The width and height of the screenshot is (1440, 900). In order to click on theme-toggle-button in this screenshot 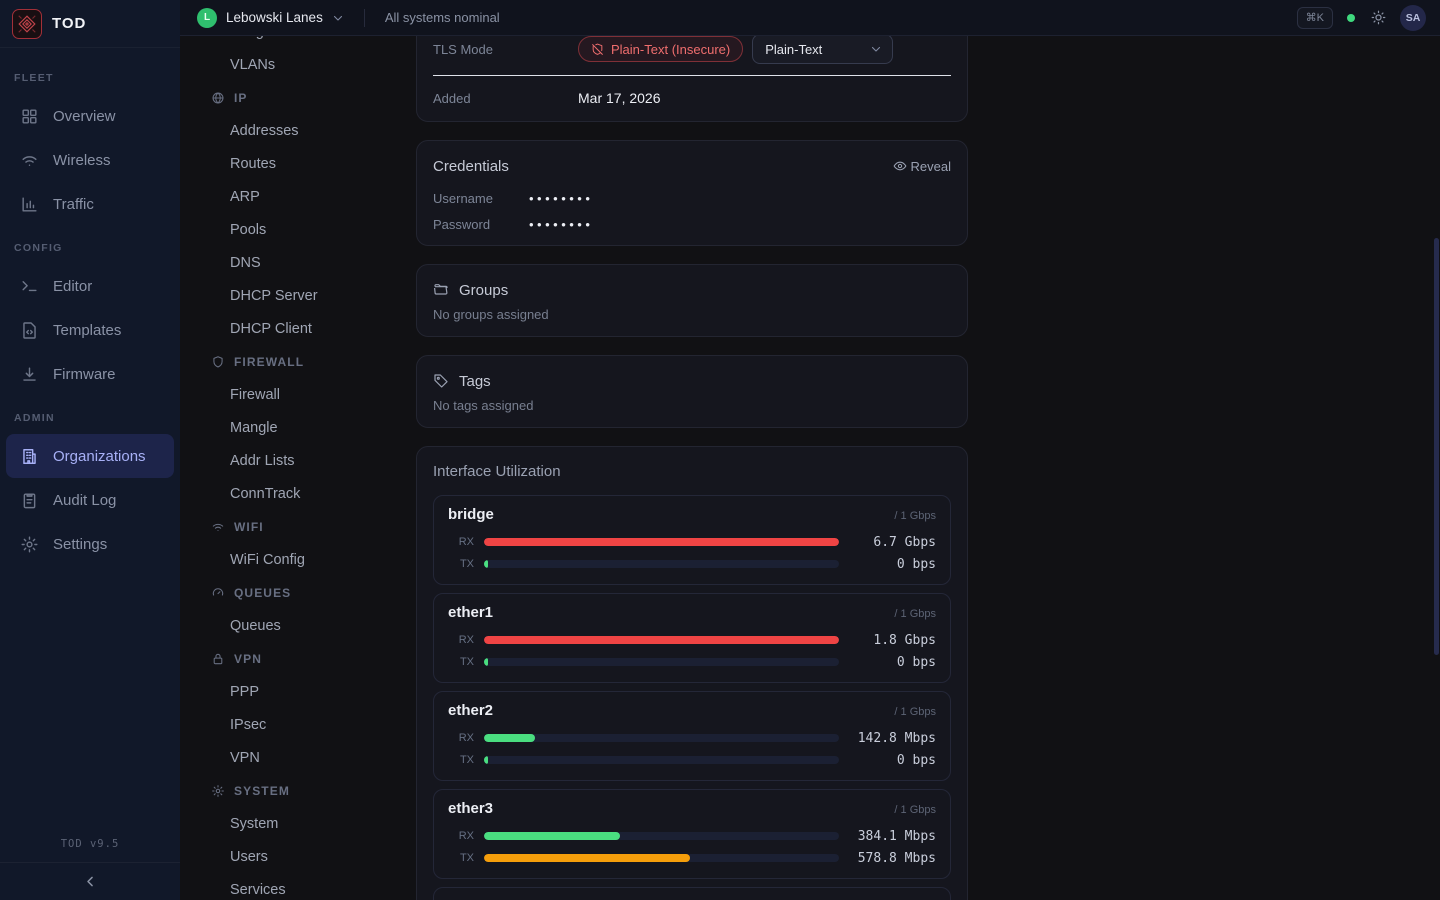, I will do `click(1378, 17)`.